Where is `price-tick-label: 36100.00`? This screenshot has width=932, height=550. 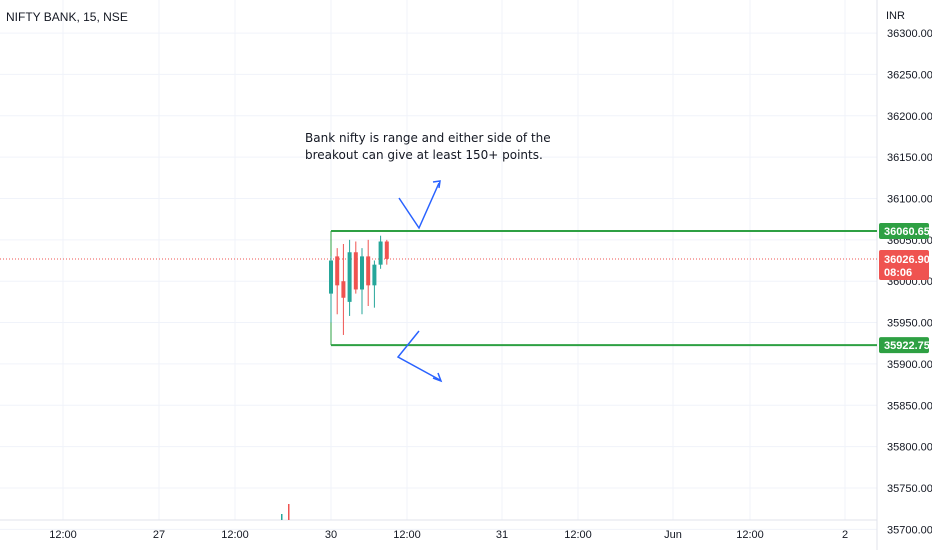 price-tick-label: 36100.00 is located at coordinates (909, 199).